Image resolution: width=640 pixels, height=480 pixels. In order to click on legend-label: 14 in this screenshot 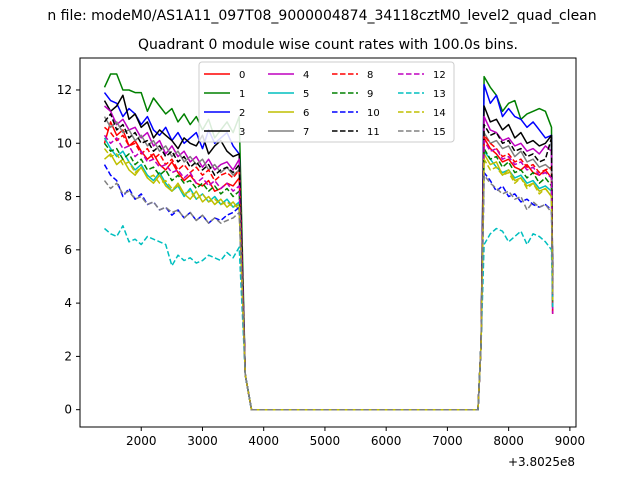, I will do `click(439, 113)`.